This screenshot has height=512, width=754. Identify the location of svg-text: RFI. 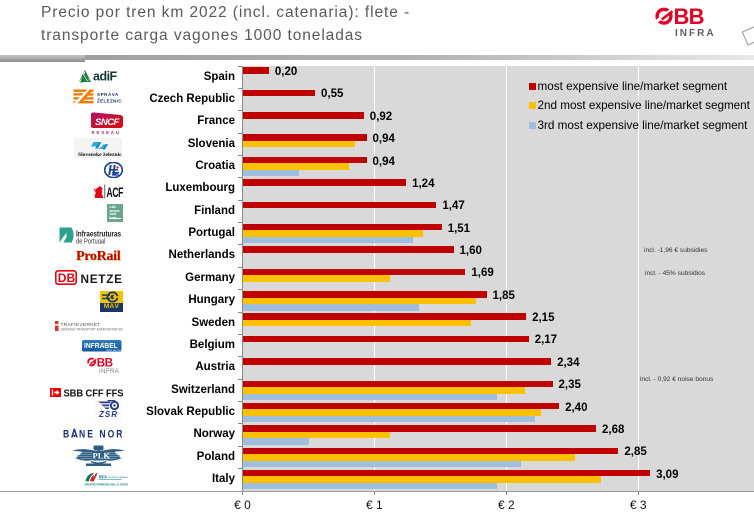
(102, 476).